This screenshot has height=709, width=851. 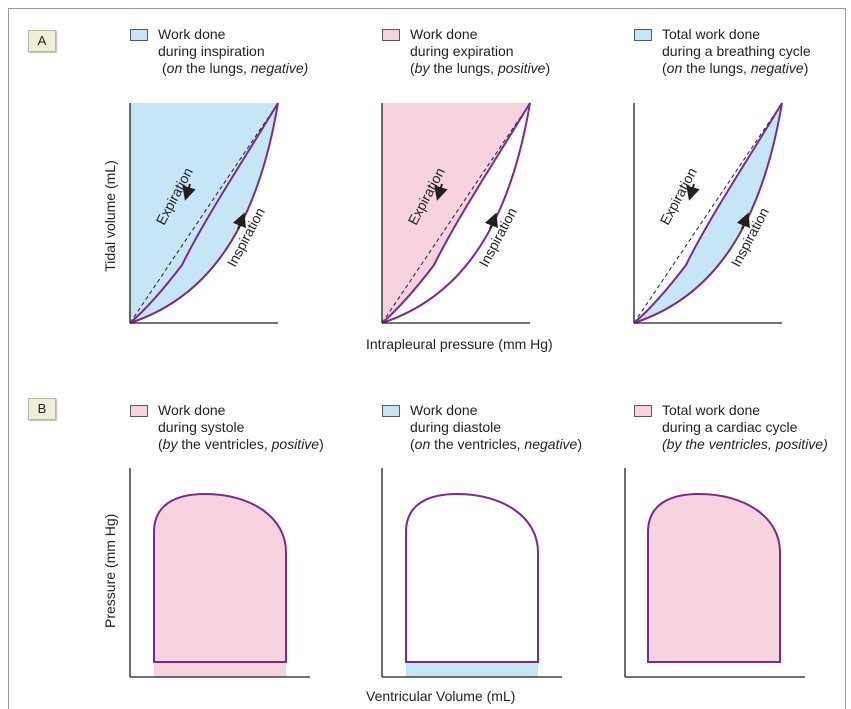 I want to click on pv-loop-systole, so click(x=219, y=573).